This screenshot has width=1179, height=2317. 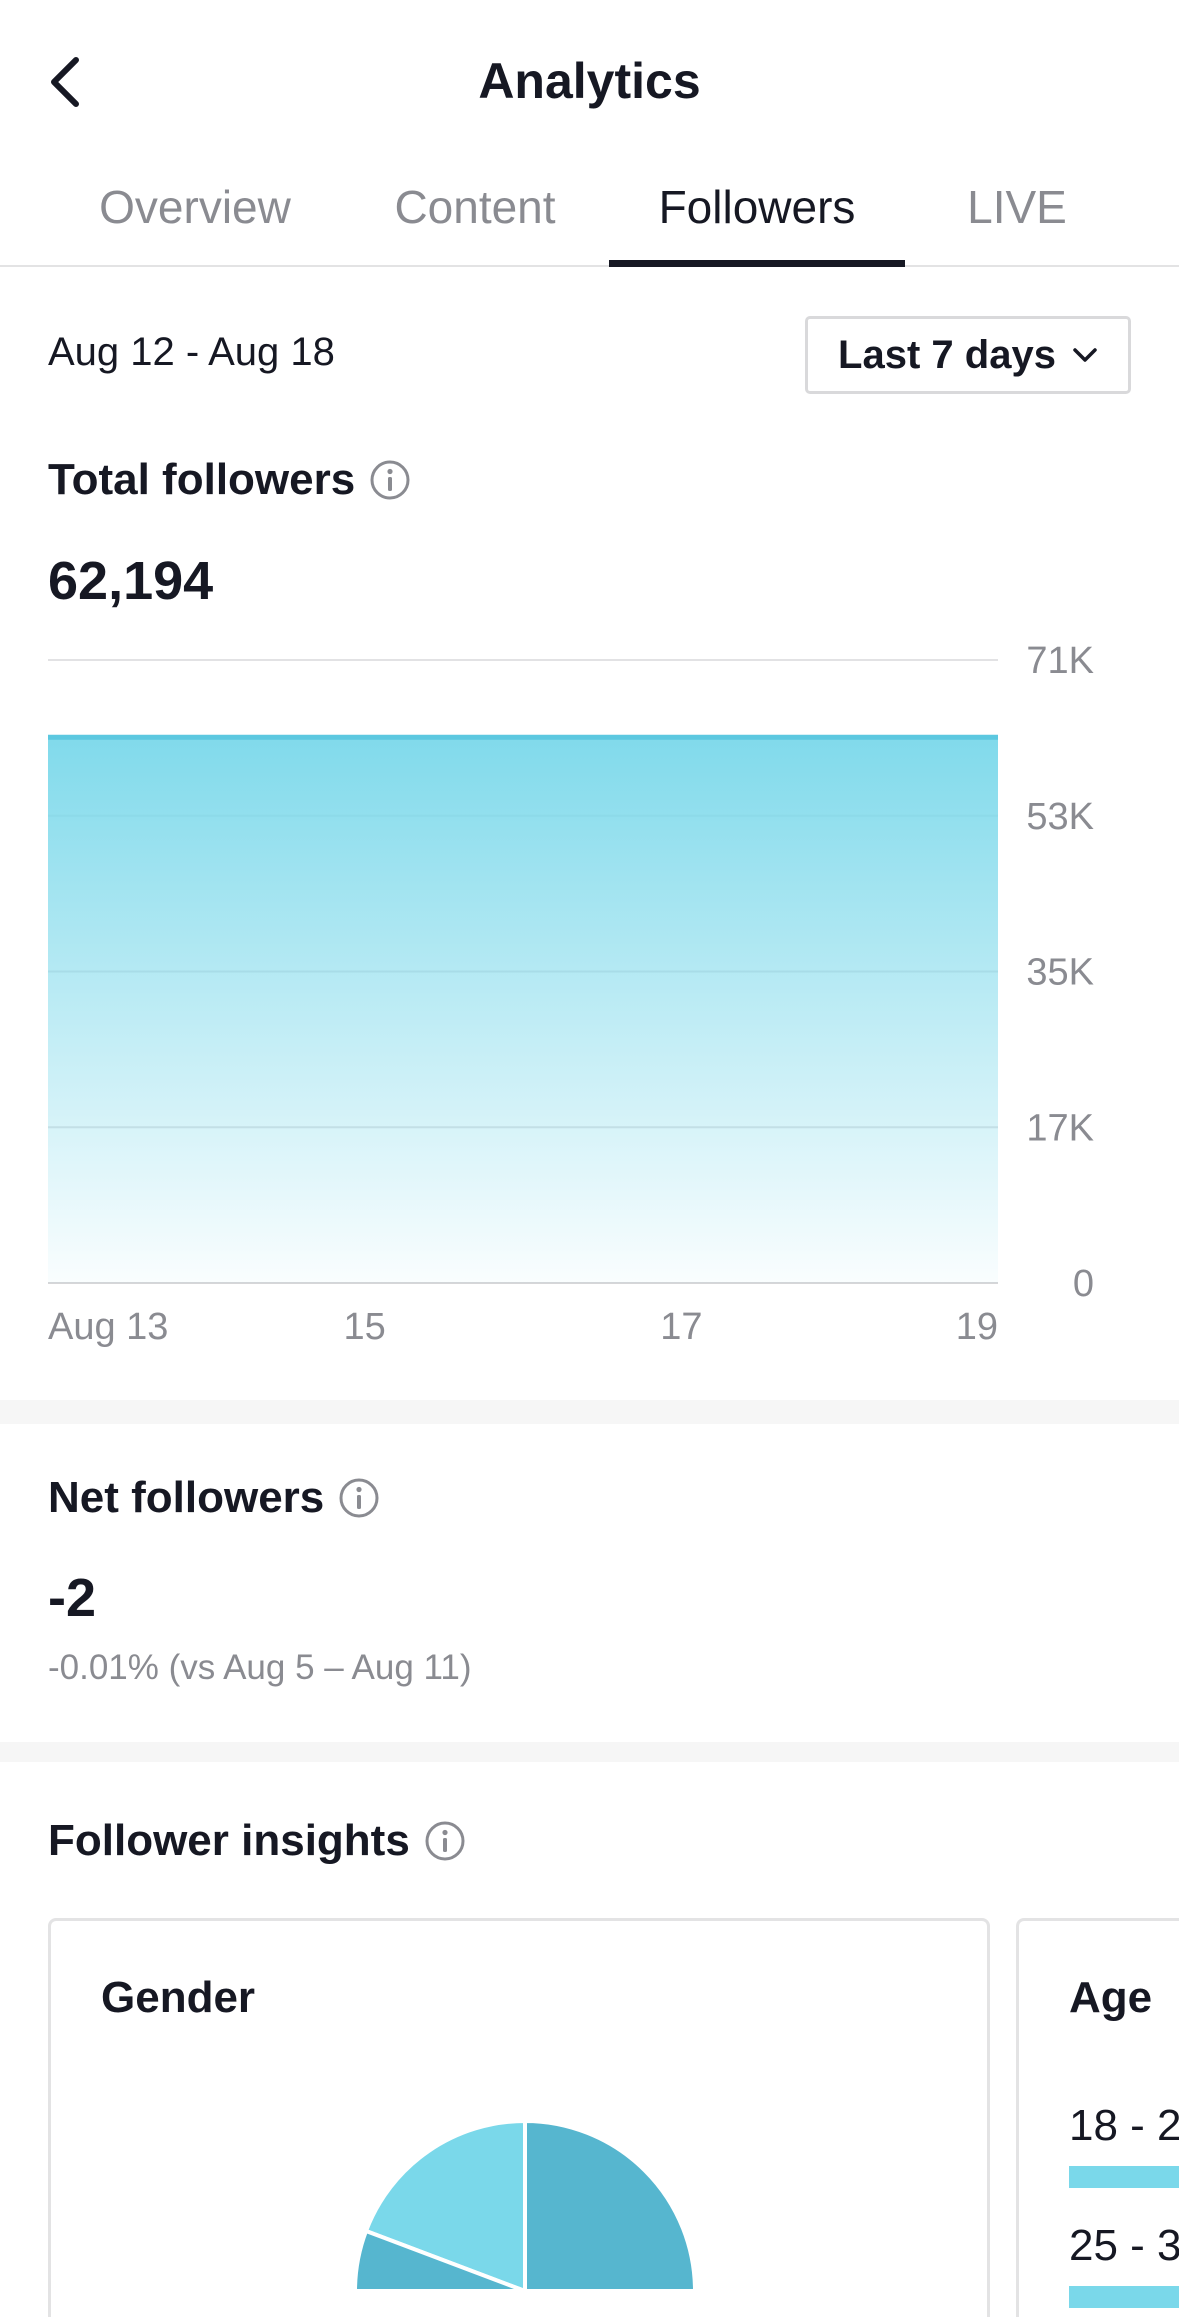 I want to click on date-range-dropdown: Last 7 days, so click(x=968, y=355).